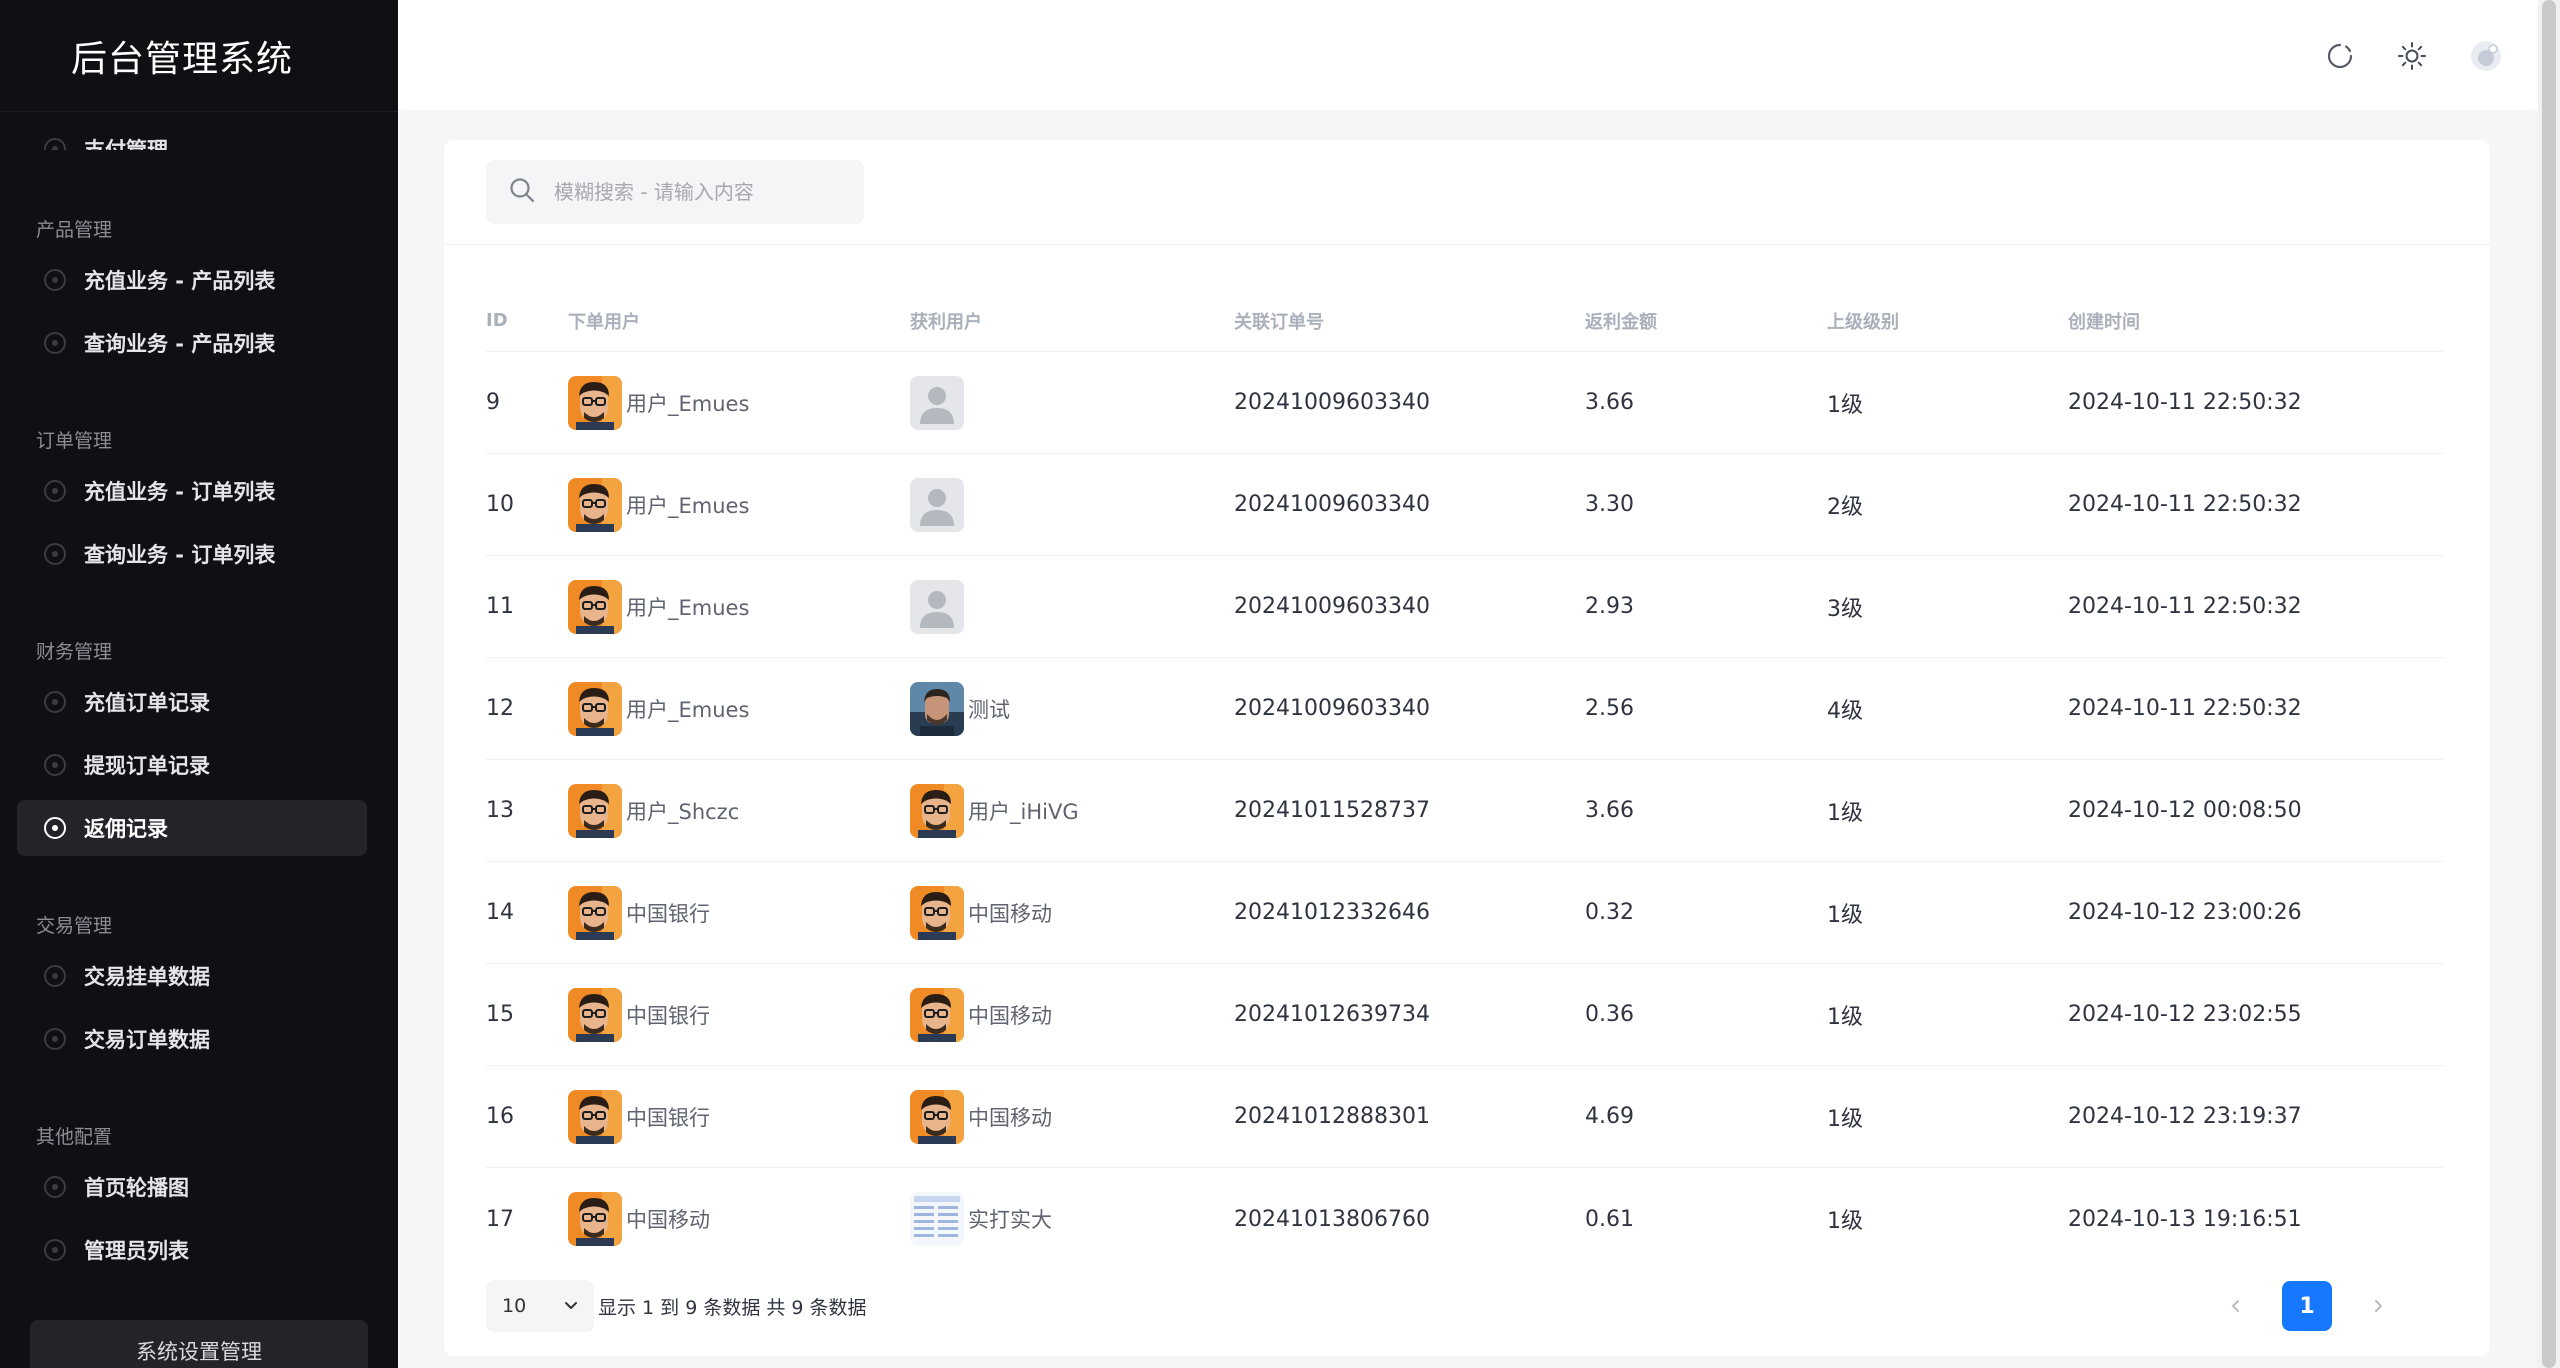 The width and height of the screenshot is (2560, 1368). I want to click on sidebar-item: 首页轮播图, so click(192, 1187).